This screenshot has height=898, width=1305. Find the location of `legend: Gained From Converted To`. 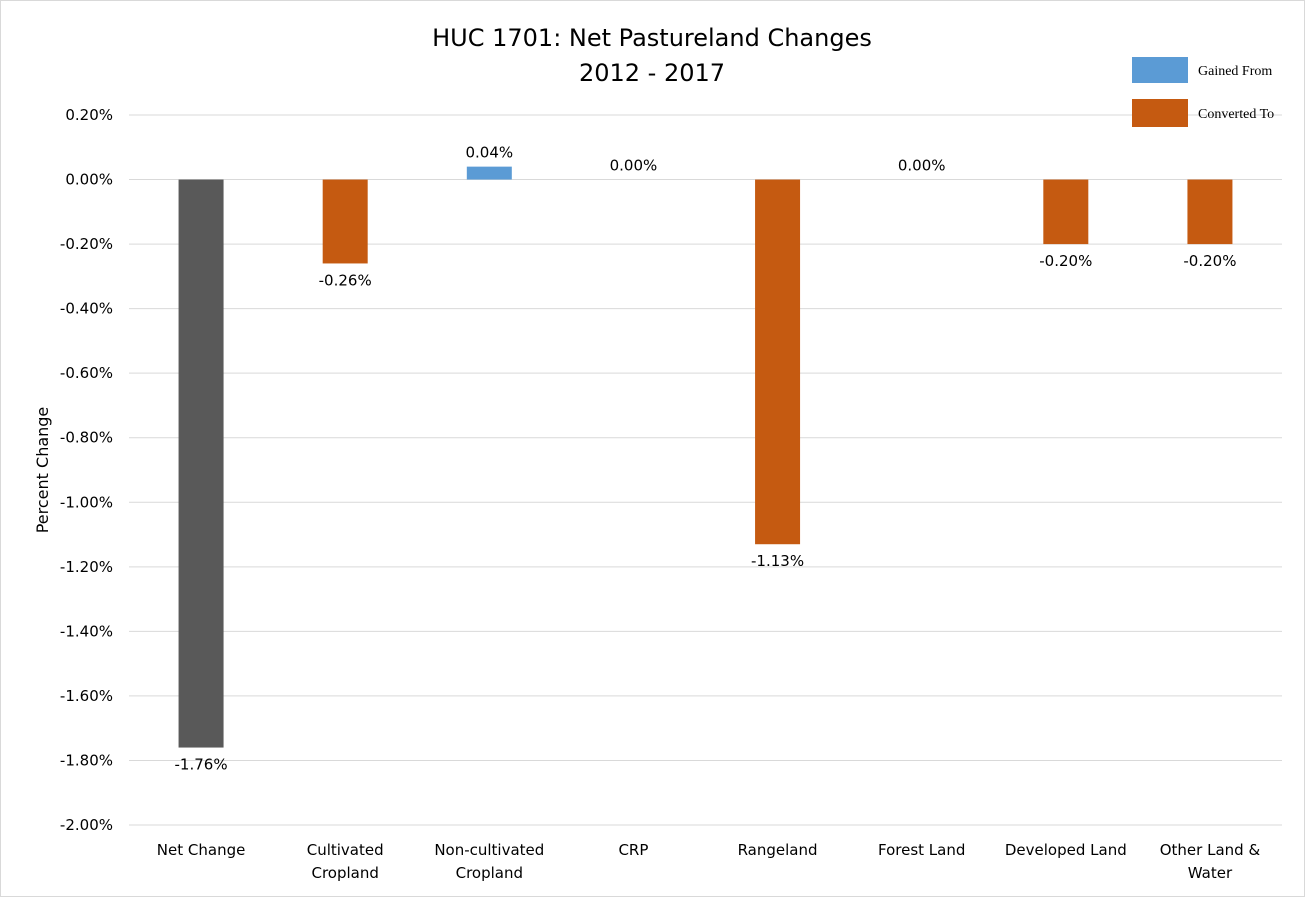

legend: Gained From Converted To is located at coordinates (1203, 92).